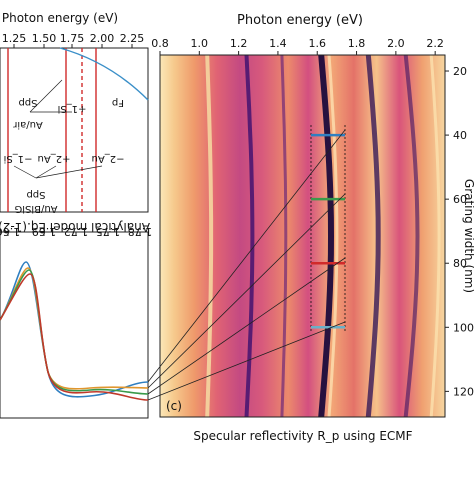 Image resolution: width=474 pixels, height=478 pixels. Describe the element at coordinates (118, 102) in the screenshot. I see `annotation-label: Fp` at that location.